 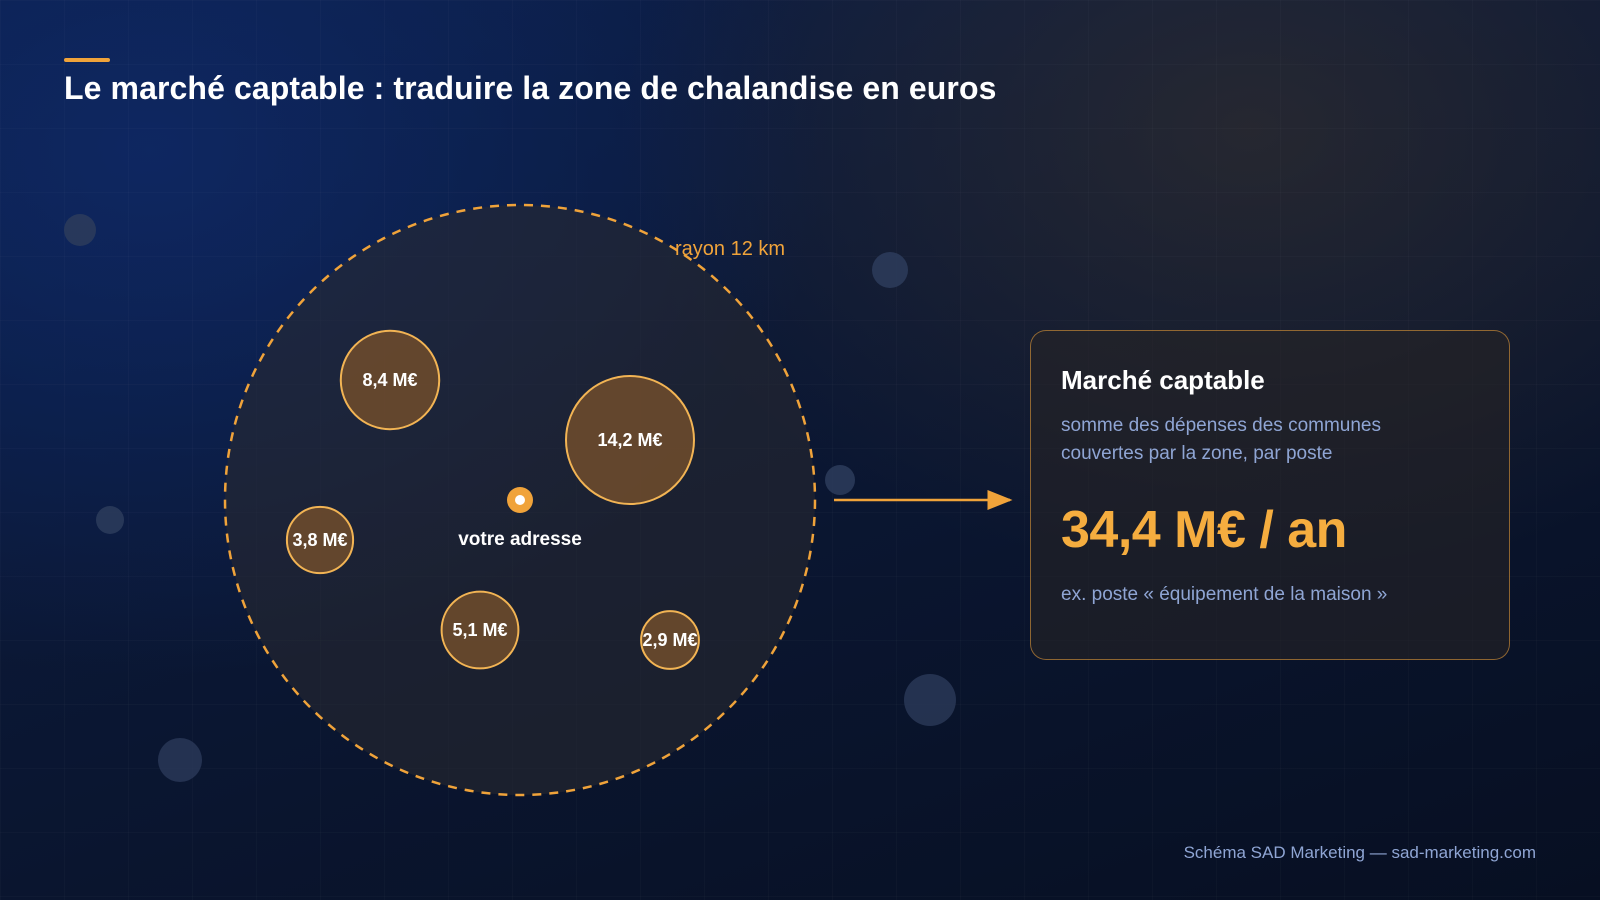 What do you see at coordinates (1204, 530) in the screenshot?
I see `card-total-value: 34,4 M€ / an` at bounding box center [1204, 530].